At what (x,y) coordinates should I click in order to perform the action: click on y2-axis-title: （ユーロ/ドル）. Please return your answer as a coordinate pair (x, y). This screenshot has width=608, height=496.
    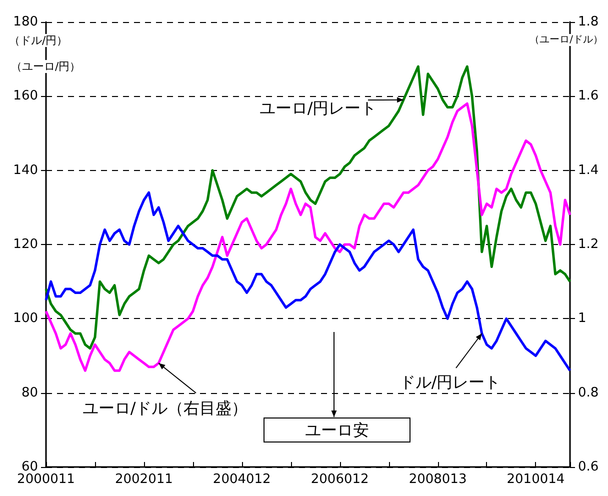
    Looking at the image, I should click on (567, 40).